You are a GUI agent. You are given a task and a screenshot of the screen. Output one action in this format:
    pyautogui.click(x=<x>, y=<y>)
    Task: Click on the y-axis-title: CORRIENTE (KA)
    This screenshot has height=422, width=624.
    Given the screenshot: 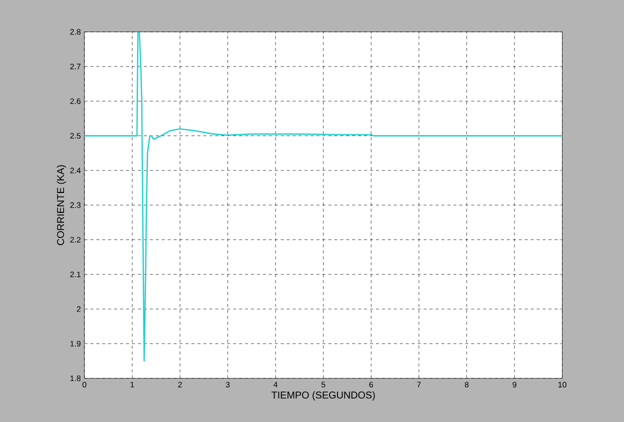 What is the action you would take?
    pyautogui.click(x=61, y=205)
    